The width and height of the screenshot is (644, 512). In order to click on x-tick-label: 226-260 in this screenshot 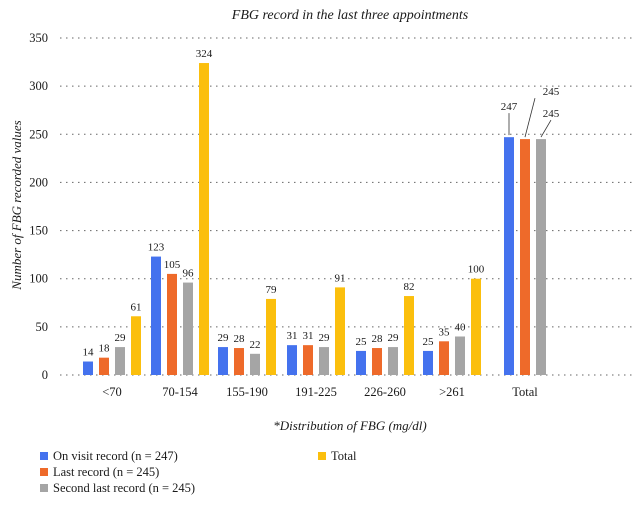, I will do `click(385, 392)`.